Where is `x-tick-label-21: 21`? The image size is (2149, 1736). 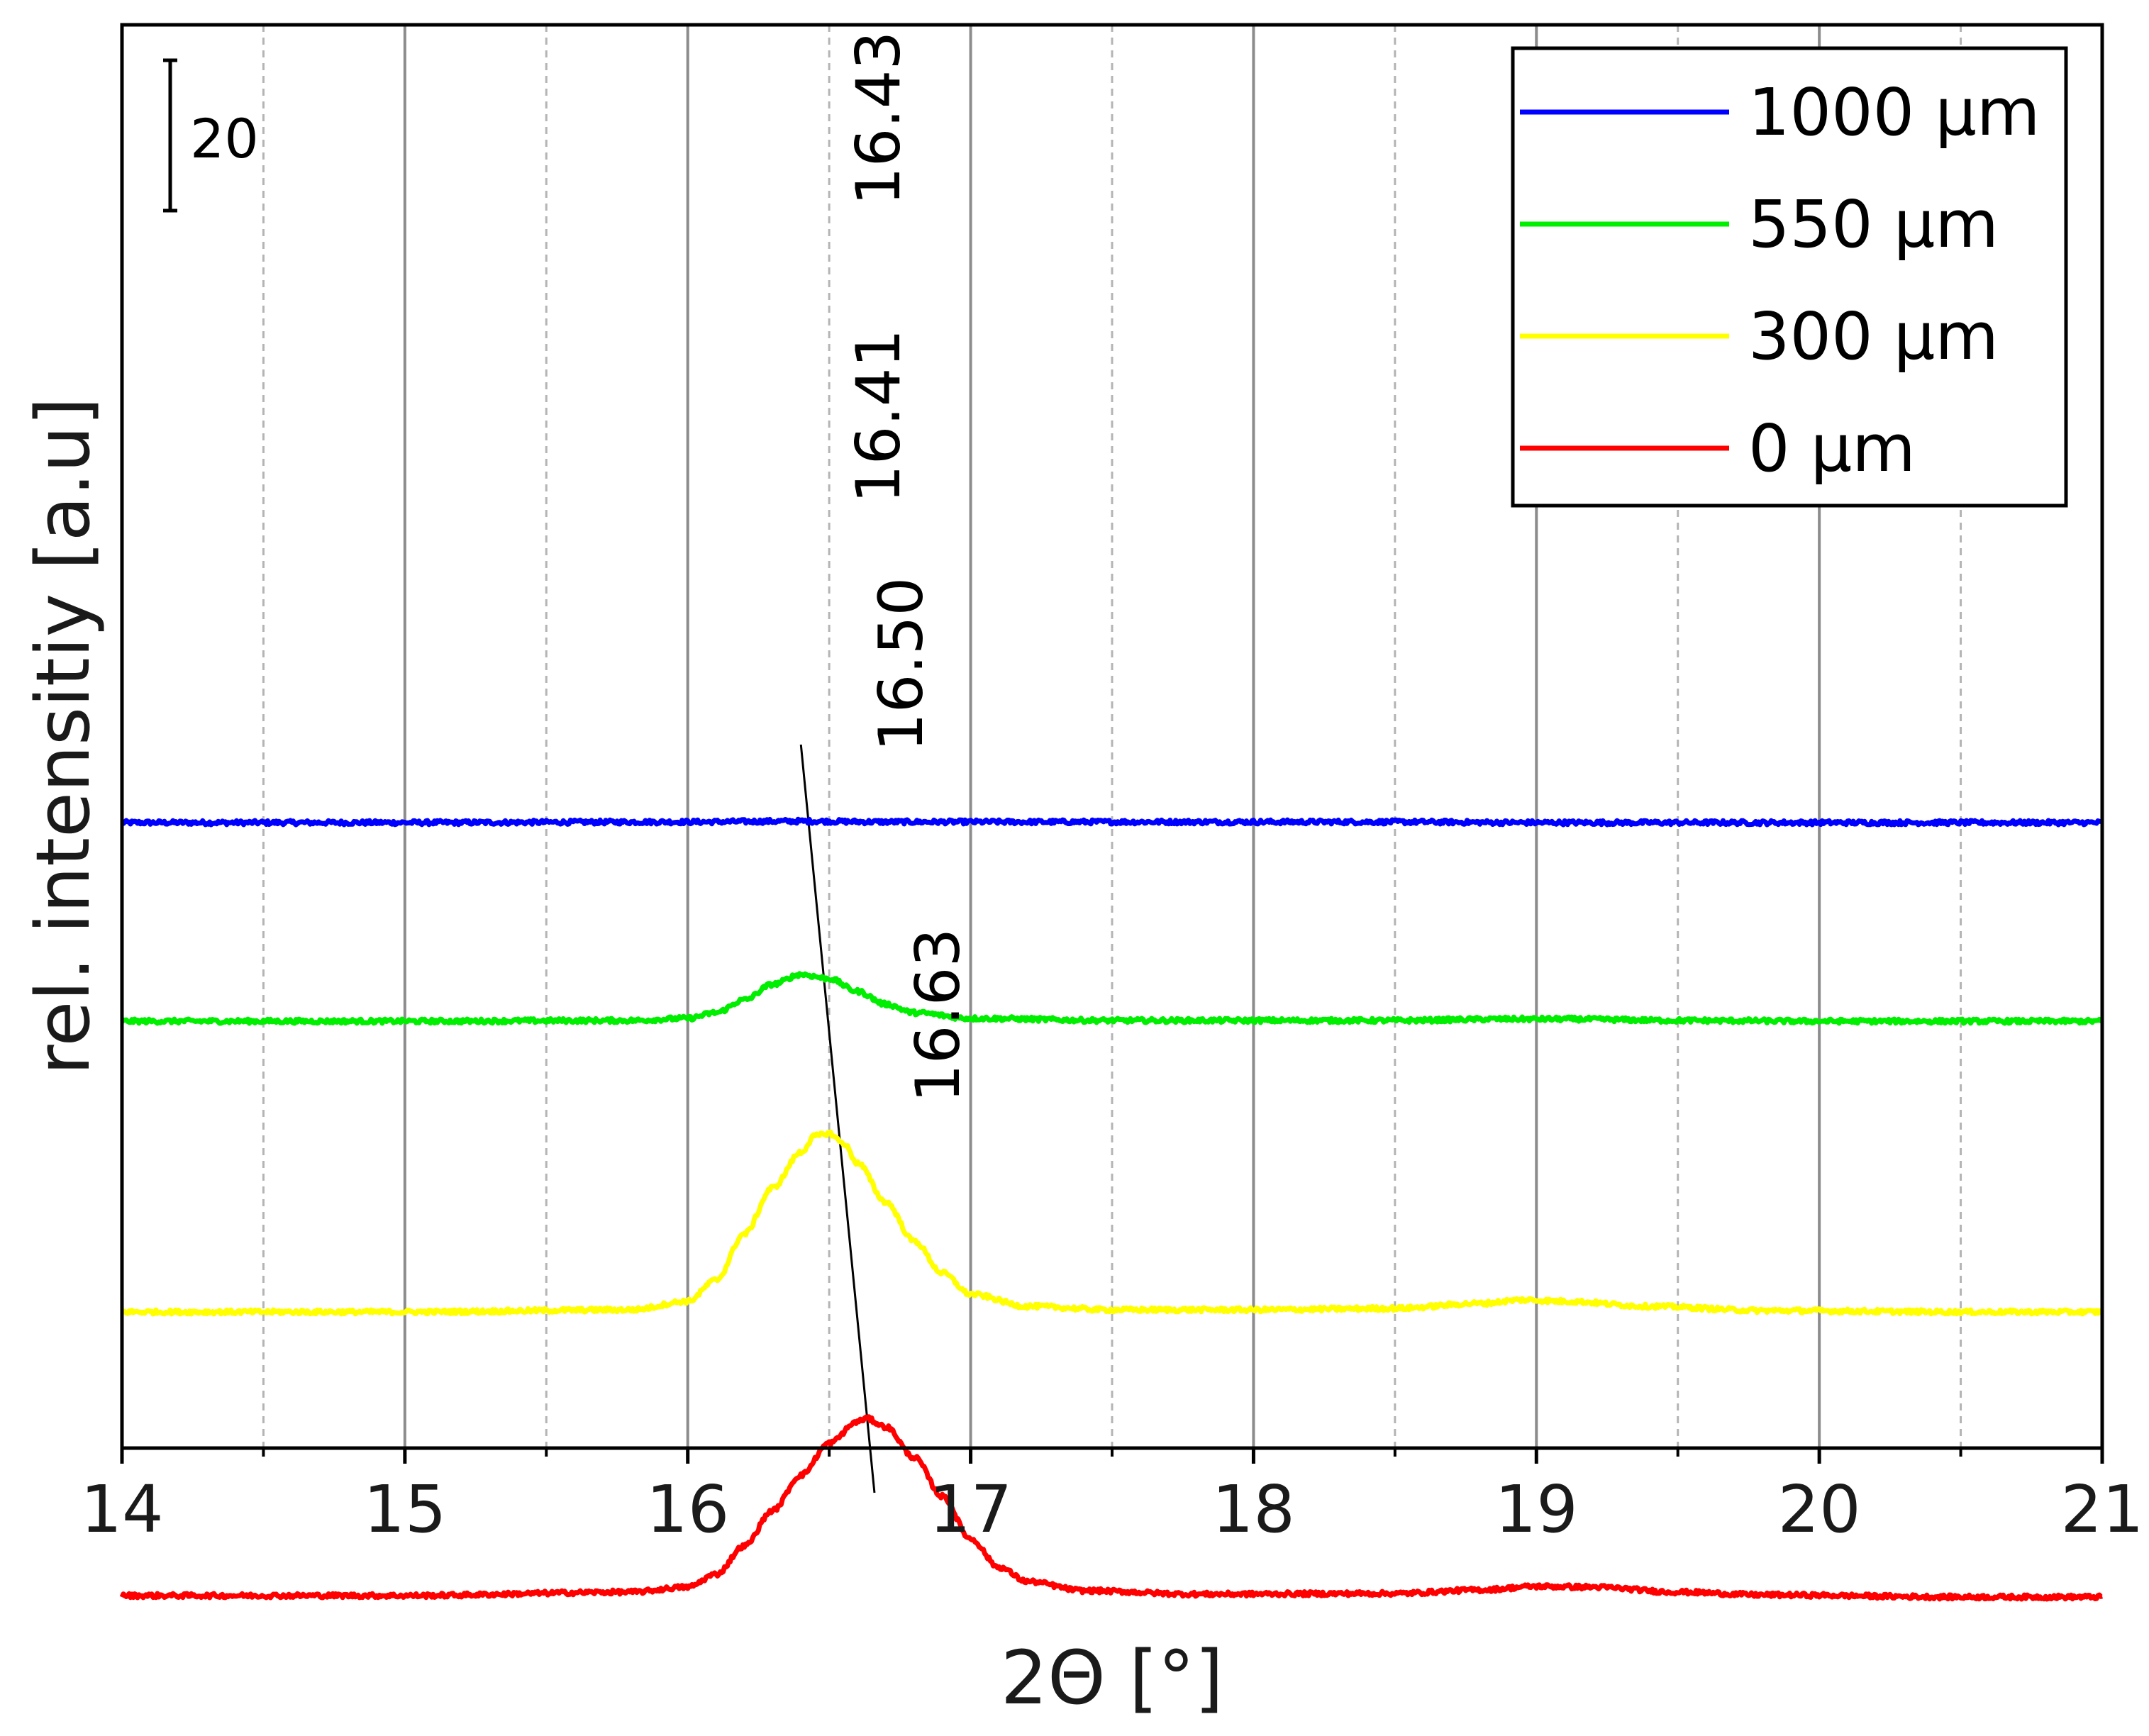 x-tick-label-21: 21 is located at coordinates (2101, 1509).